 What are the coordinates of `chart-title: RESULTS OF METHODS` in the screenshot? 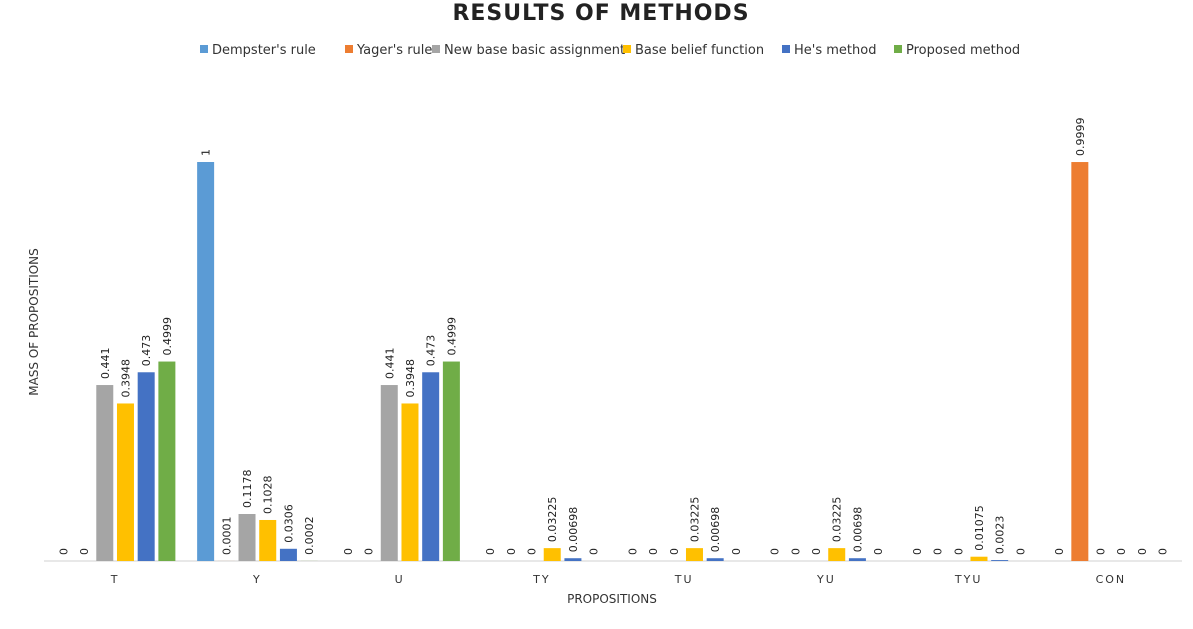 It's located at (600, 13).